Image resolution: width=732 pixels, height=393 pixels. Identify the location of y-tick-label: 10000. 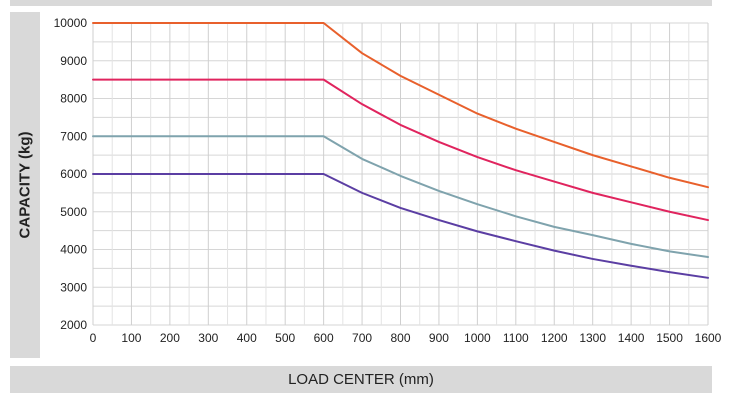
(71, 23).